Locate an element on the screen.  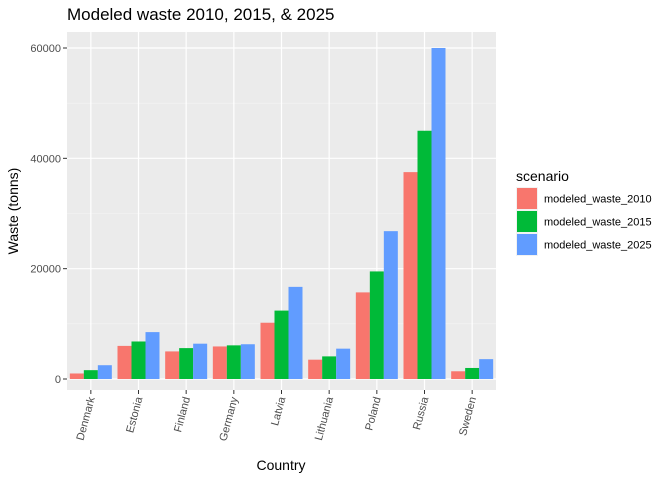
y-tick-label: 40000 is located at coordinates (45, 159).